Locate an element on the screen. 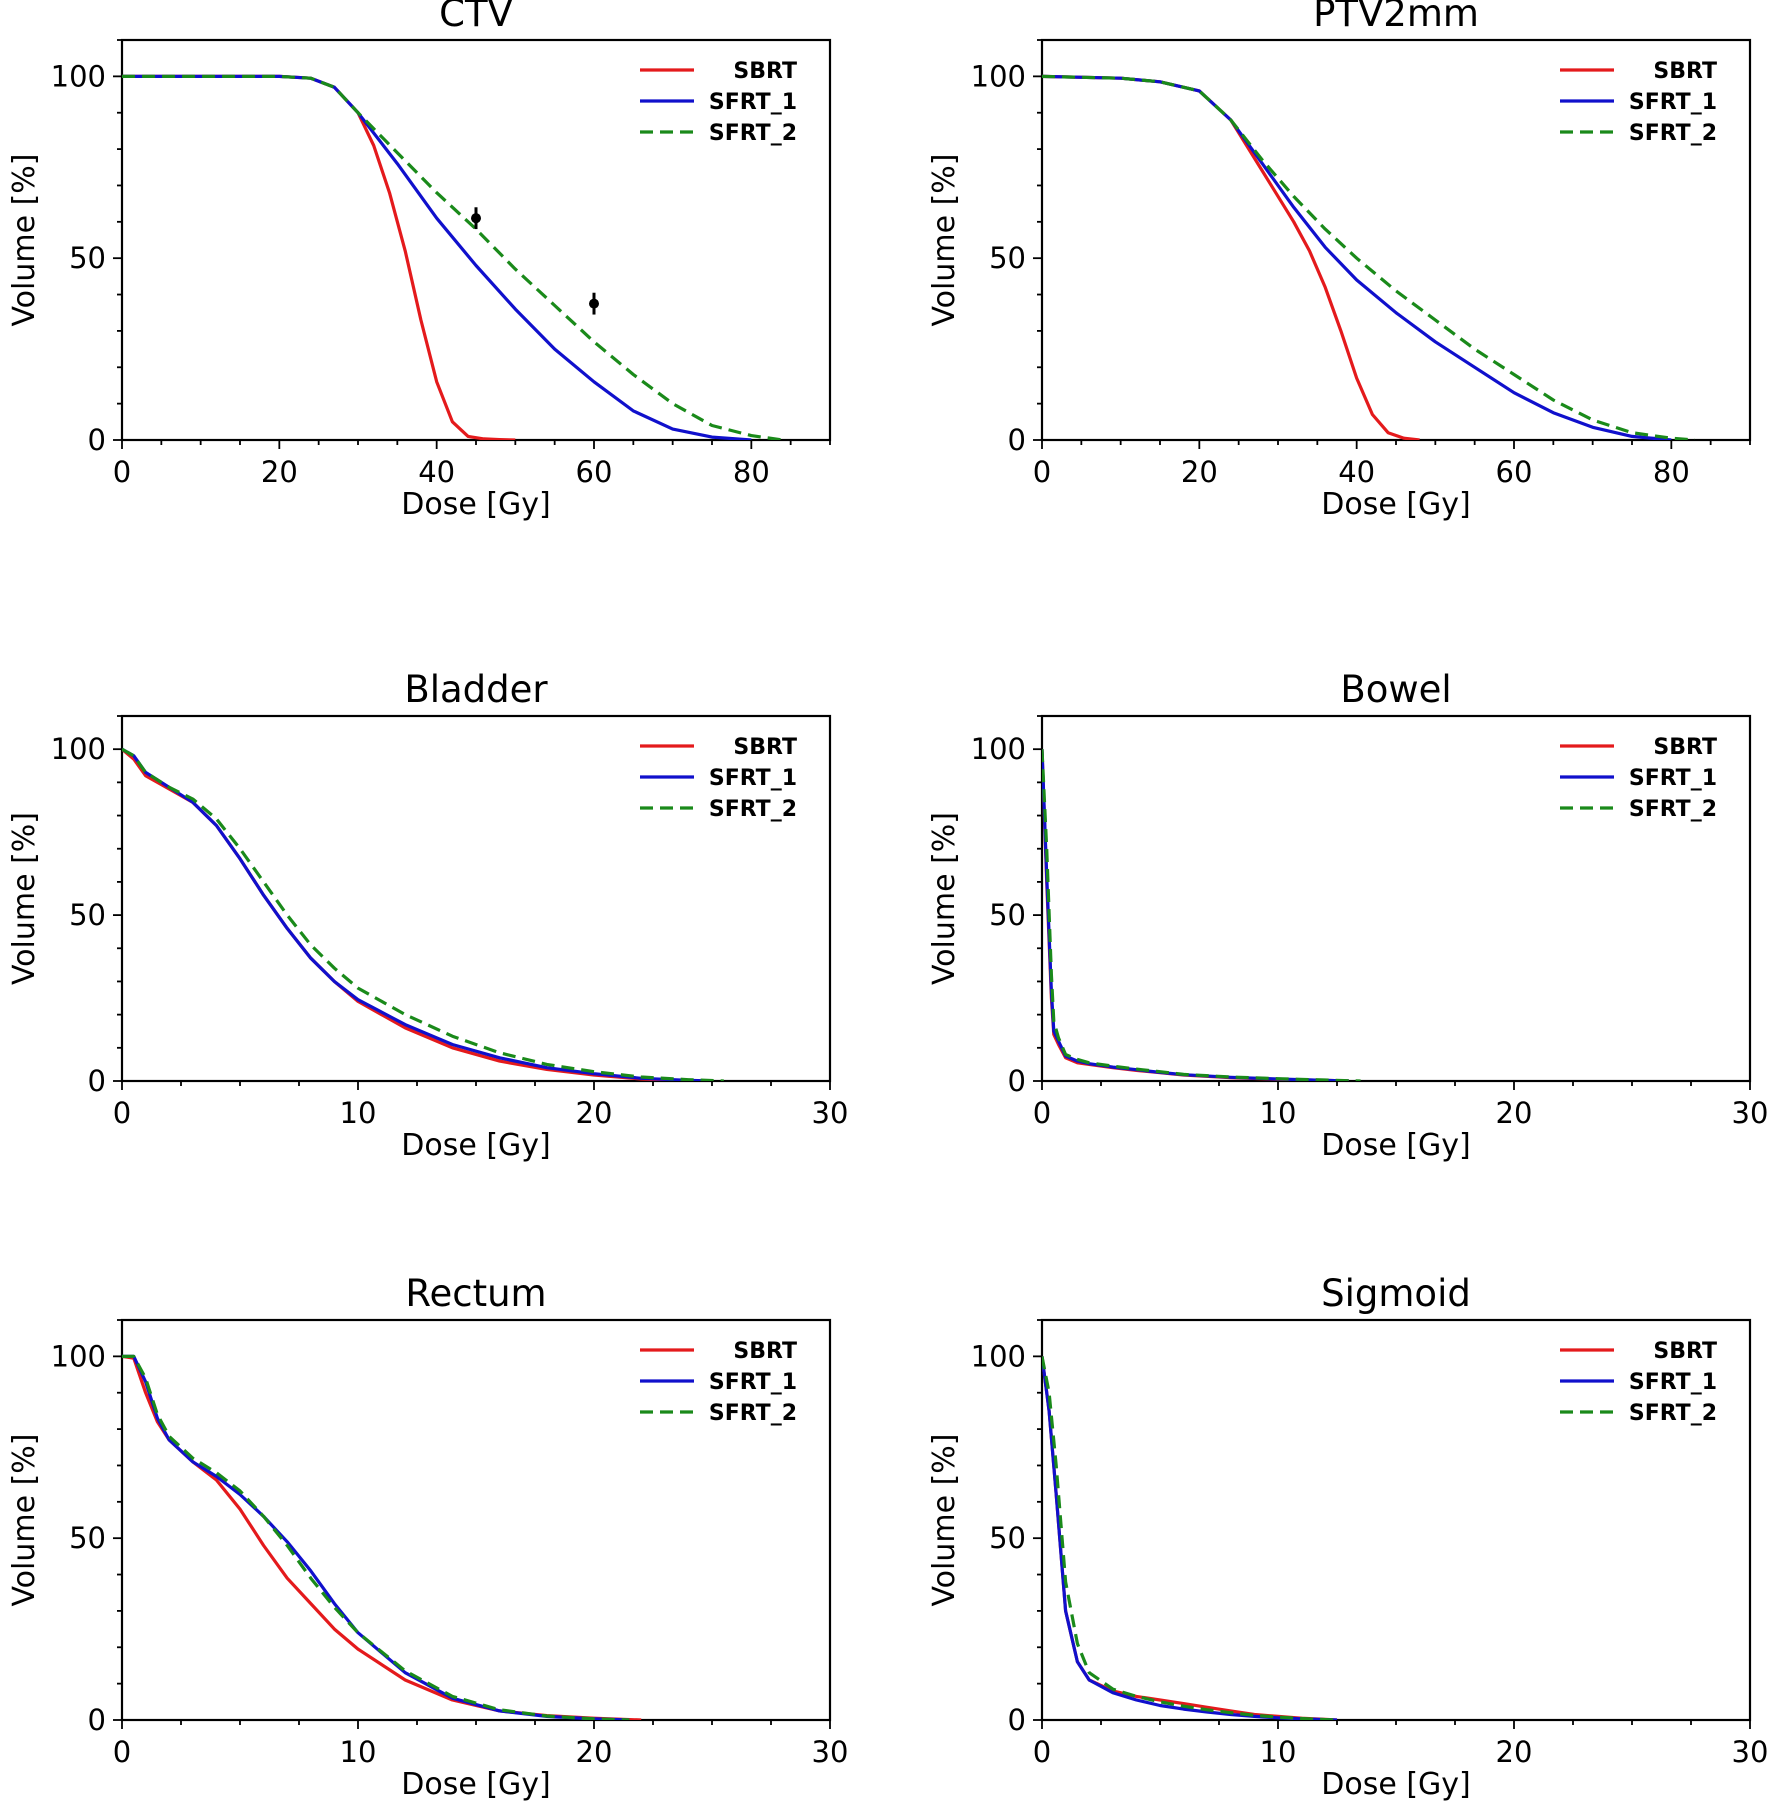  chart6-sigmoid-legend: SBRT SFRT_1 SFRT_2 is located at coordinates (1638, 1382).